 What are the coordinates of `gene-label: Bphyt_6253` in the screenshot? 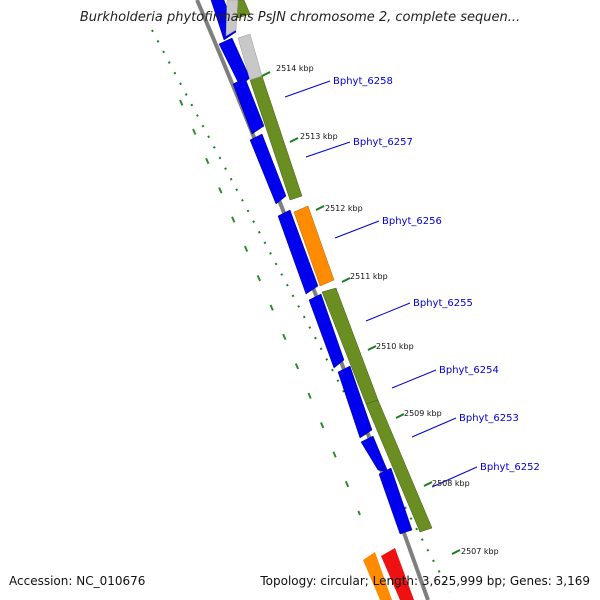 It's located at (489, 418).